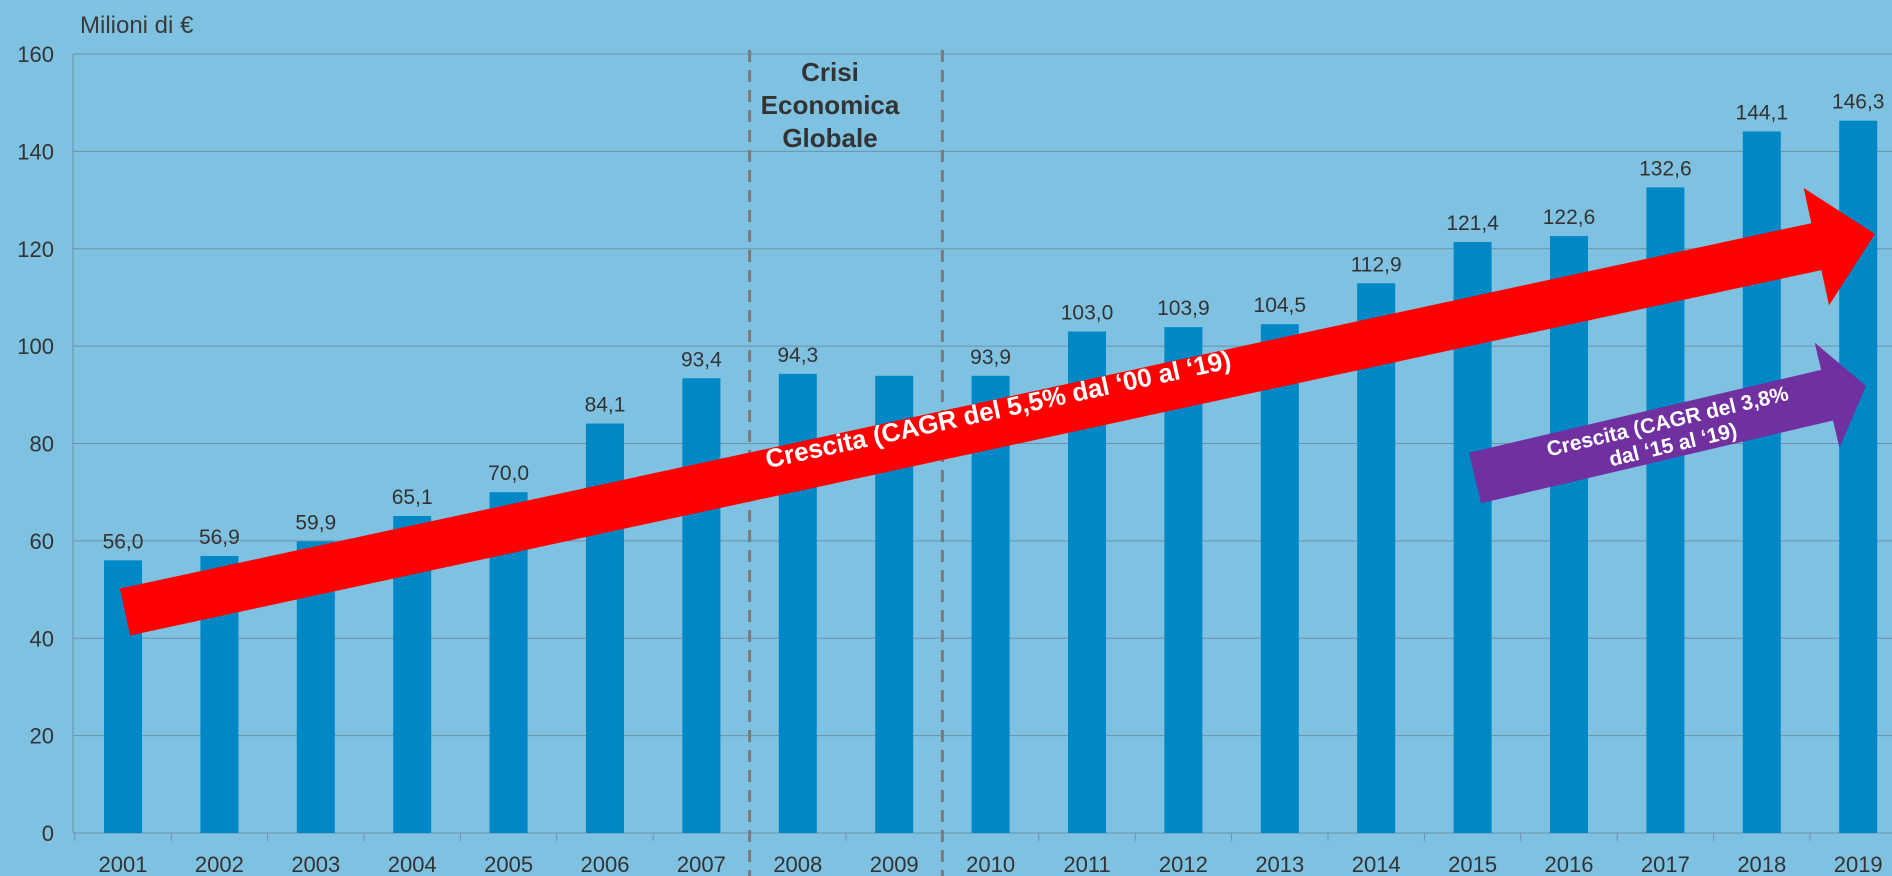 Image resolution: width=1892 pixels, height=876 pixels. I want to click on x-tick-label: 2019, so click(1858, 864).